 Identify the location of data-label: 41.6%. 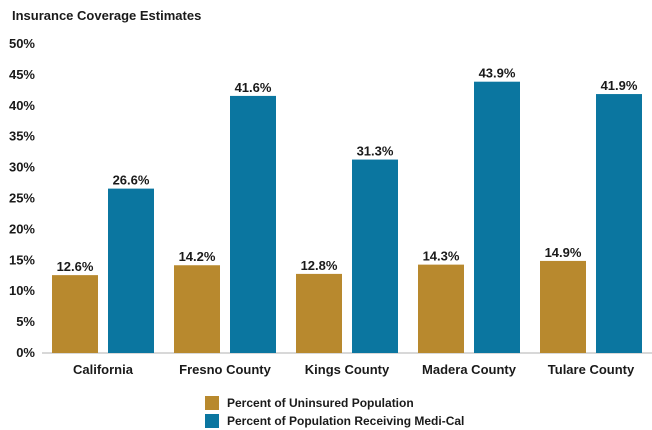
(253, 87).